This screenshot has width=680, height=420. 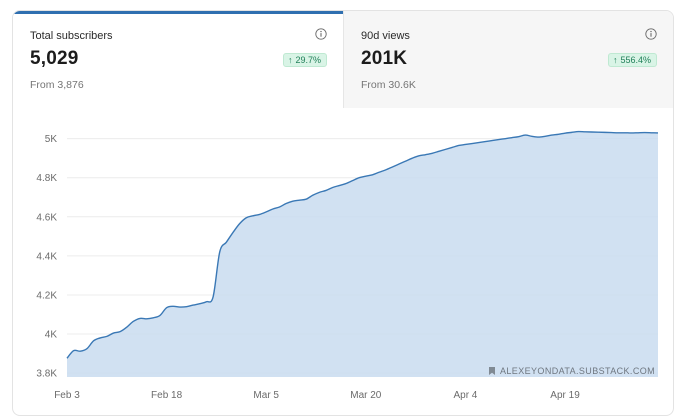 I want to click on subscribers-change-value: 29.7%, so click(x=308, y=60).